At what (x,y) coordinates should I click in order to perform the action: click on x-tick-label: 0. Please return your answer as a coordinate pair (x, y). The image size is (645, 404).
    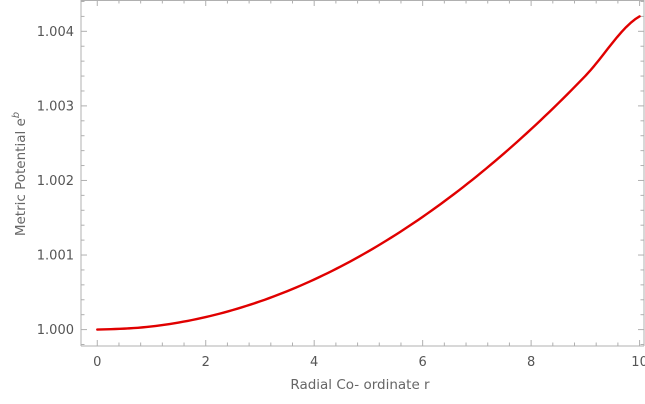
    Looking at the image, I should click on (97, 362).